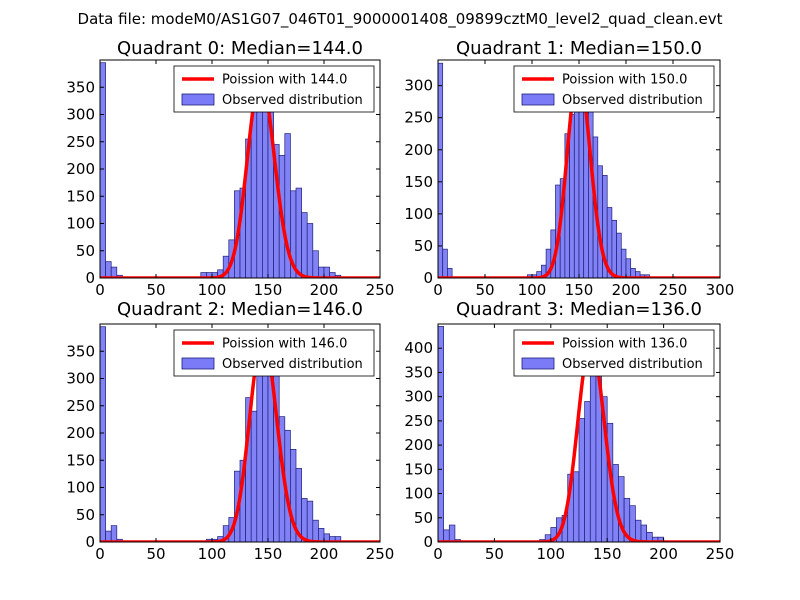  Describe the element at coordinates (380, 554) in the screenshot. I see `quadrant-2-x-tick-label: 250` at that location.